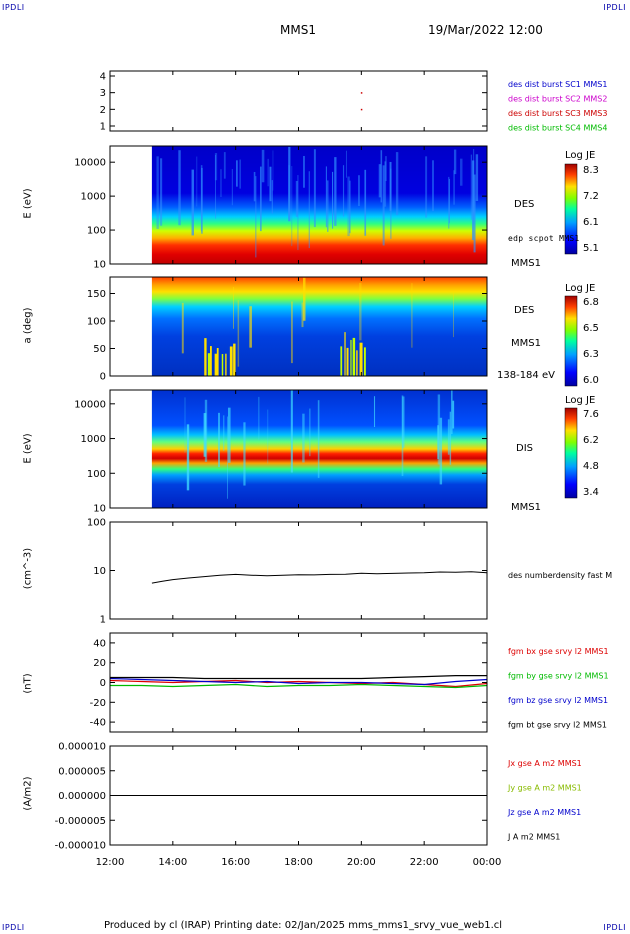  What do you see at coordinates (13, 927) in the screenshot?
I see `corner-mark-bottom-left: IPDLI` at bounding box center [13, 927].